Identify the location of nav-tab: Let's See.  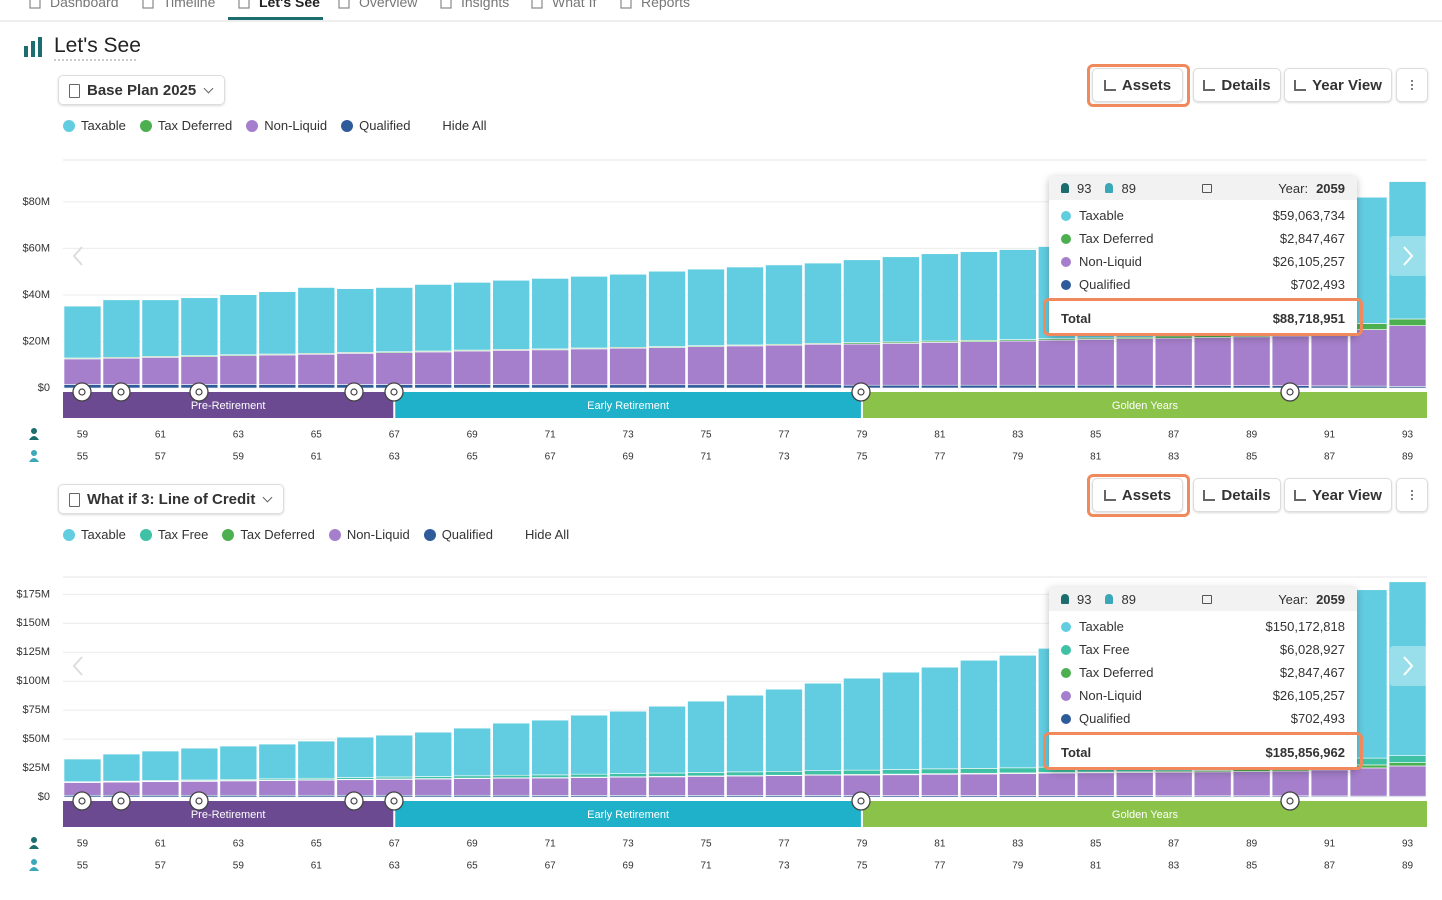
(289, 5).